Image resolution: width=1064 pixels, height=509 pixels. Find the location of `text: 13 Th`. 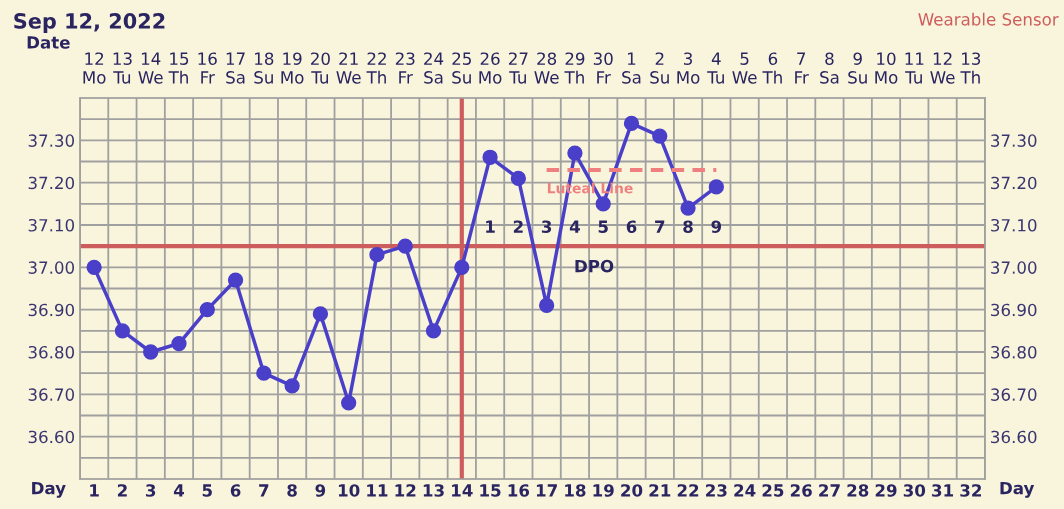

text: 13 Th is located at coordinates (970, 68).